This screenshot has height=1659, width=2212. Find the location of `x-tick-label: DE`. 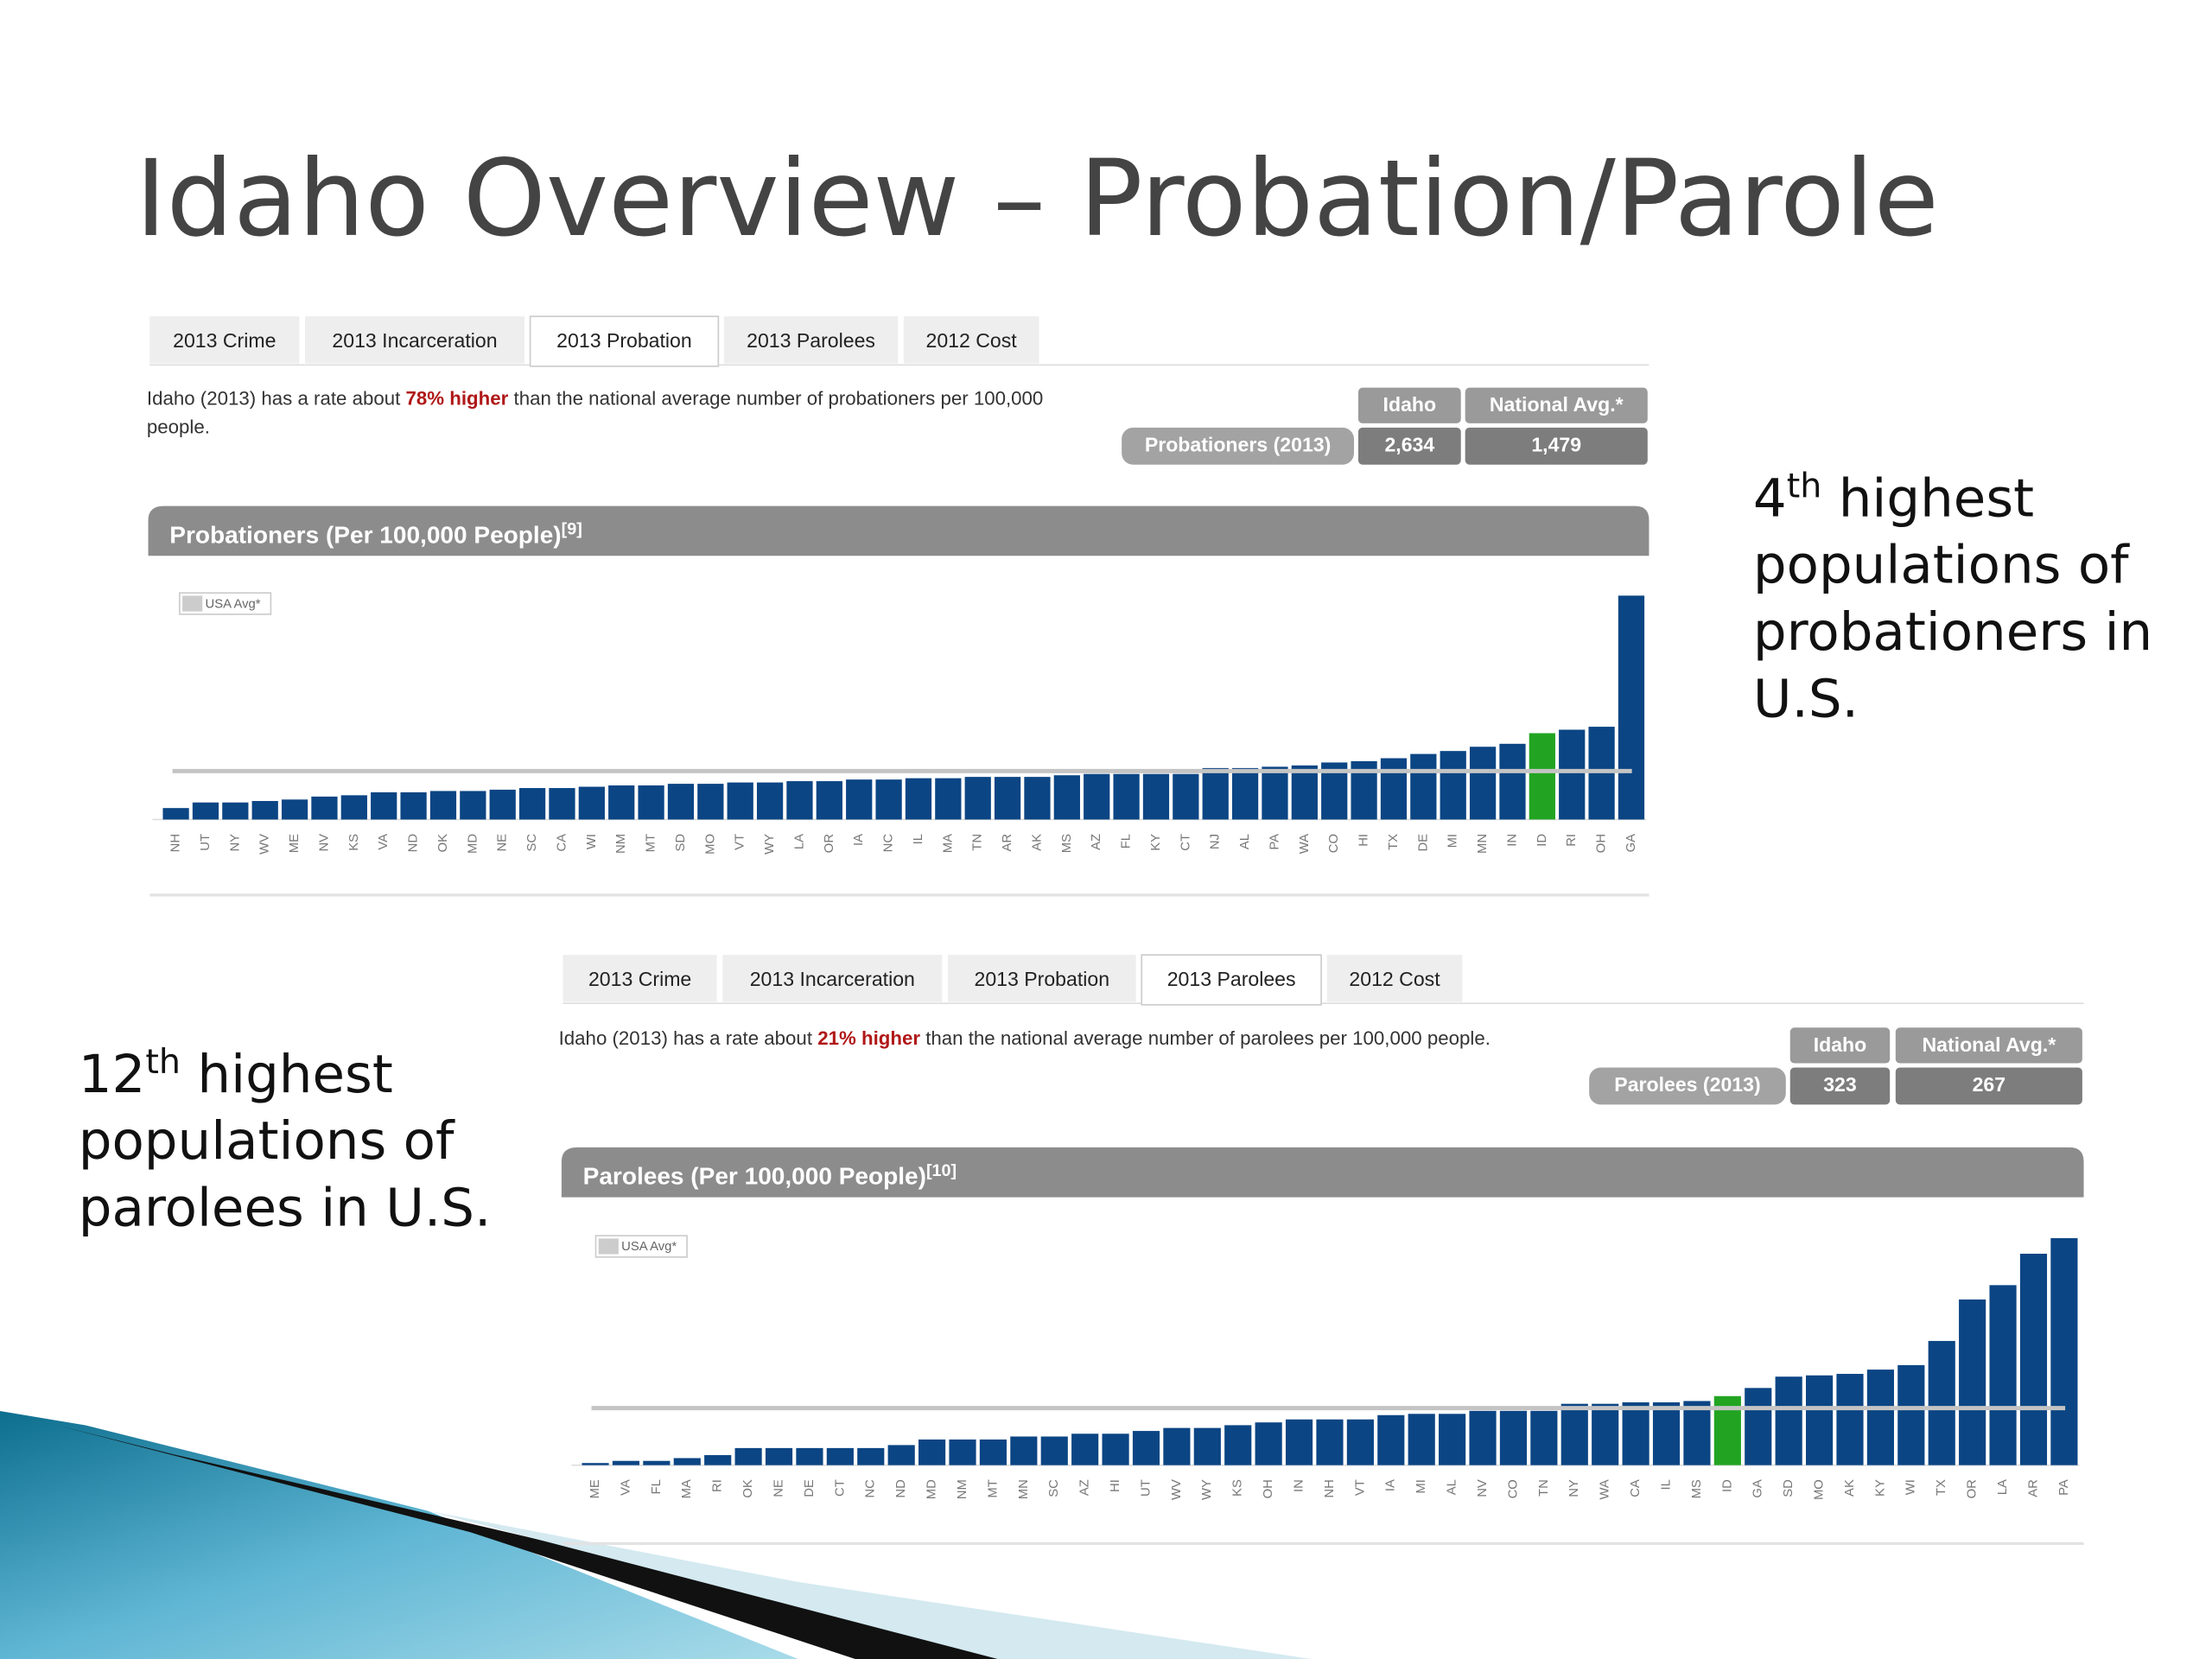

x-tick-label: DE is located at coordinates (1423, 843).